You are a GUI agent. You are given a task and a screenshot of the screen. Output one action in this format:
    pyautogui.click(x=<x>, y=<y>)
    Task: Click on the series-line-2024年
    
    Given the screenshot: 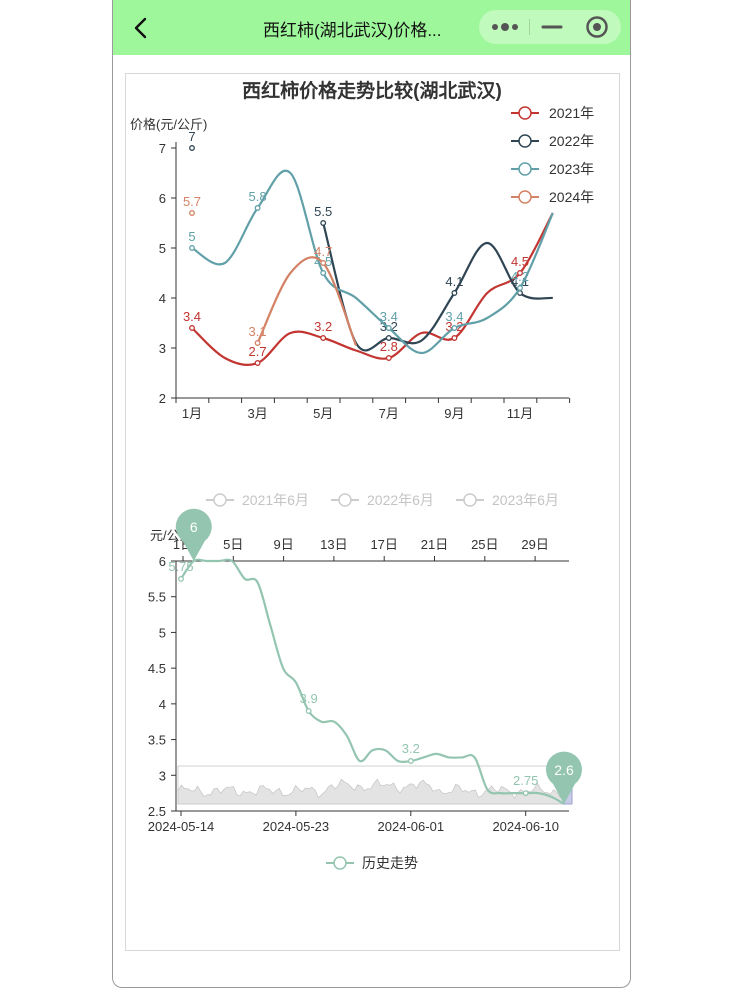 What is the action you would take?
    pyautogui.click(x=307, y=301)
    